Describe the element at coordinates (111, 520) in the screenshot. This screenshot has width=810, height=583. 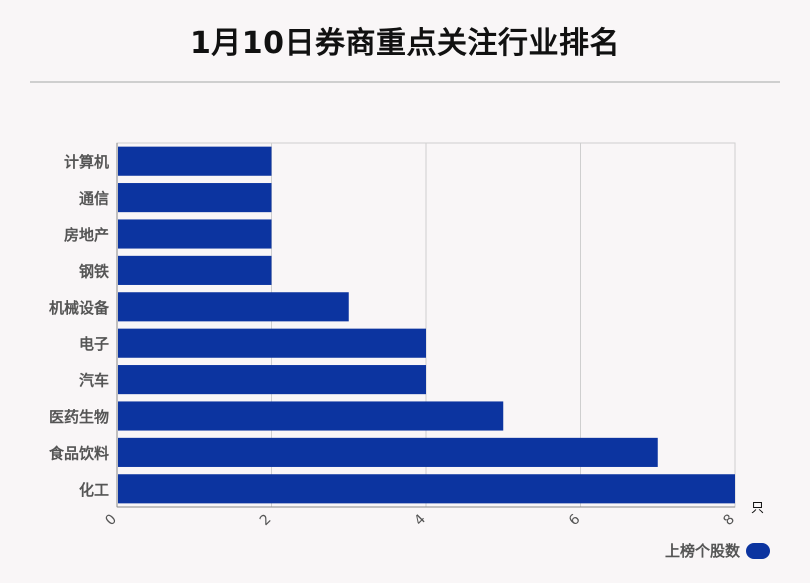
I see `x-tick-label: 0` at that location.